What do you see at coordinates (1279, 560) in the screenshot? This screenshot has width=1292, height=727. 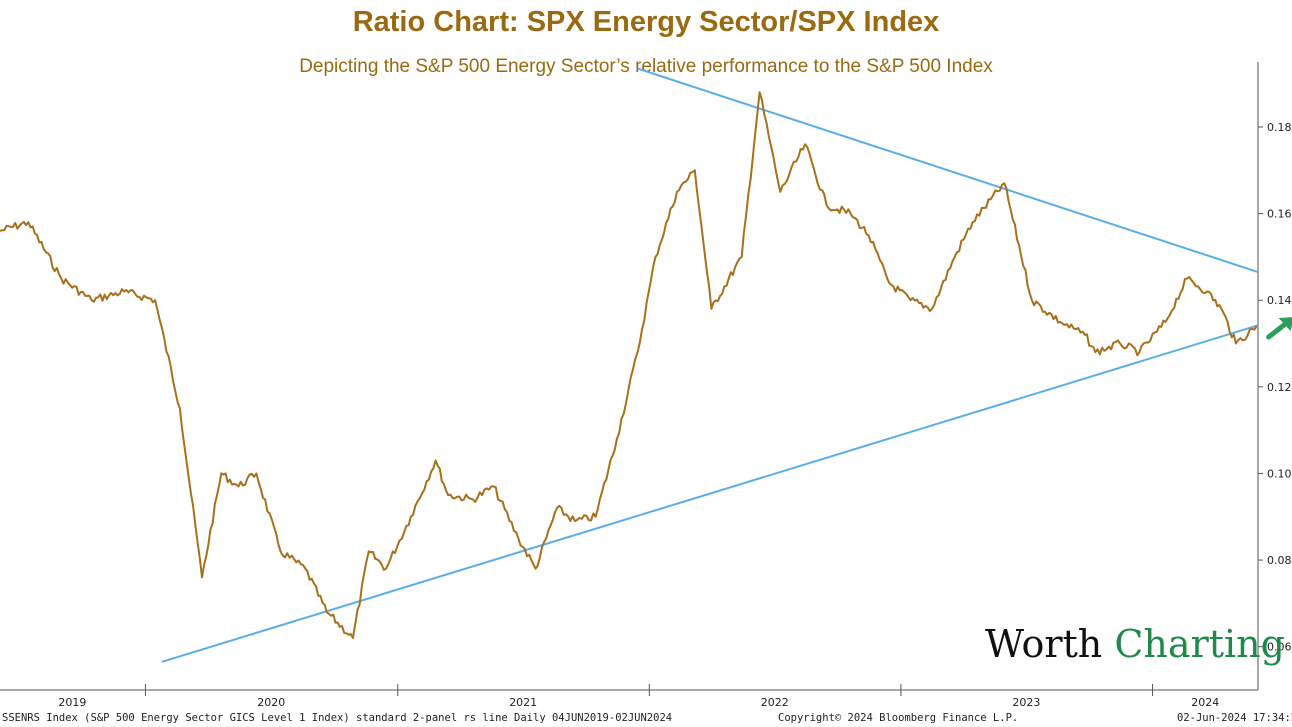 I see `y-tick-label: 0.08` at bounding box center [1279, 560].